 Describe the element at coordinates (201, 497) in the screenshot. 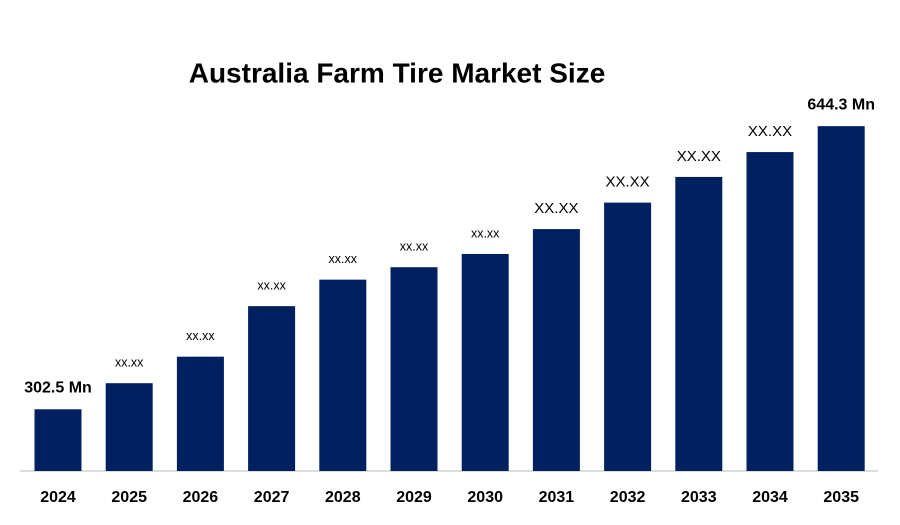

I see `x-tick-label: 2026` at that location.